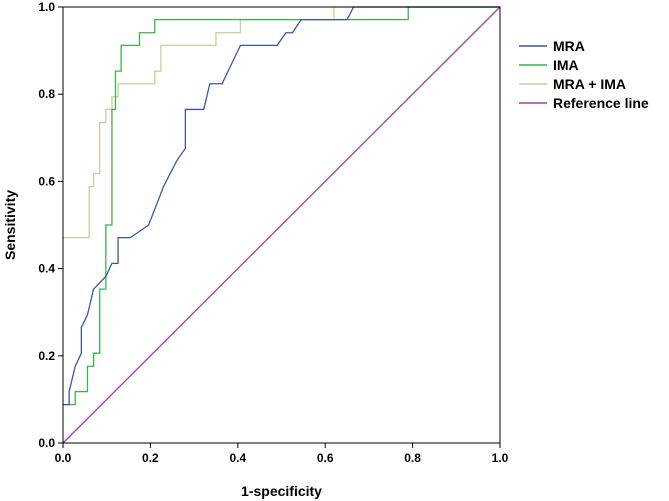 This screenshot has width=669, height=501. I want to click on y-tick-label: 0.2, so click(46, 356).